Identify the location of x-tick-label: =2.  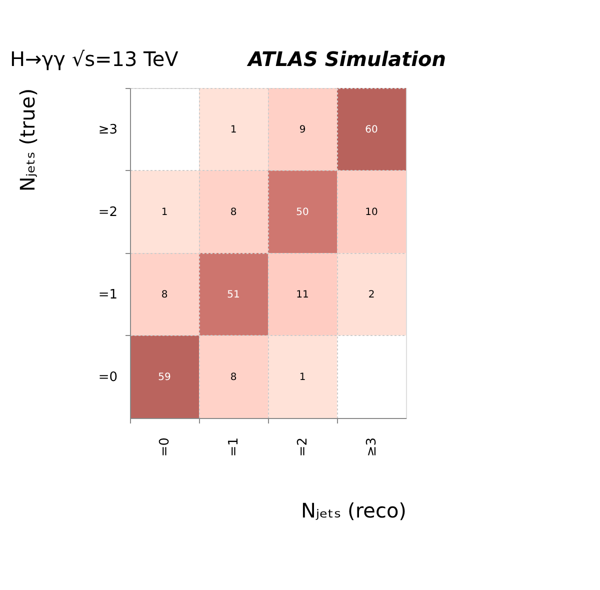
(303, 447).